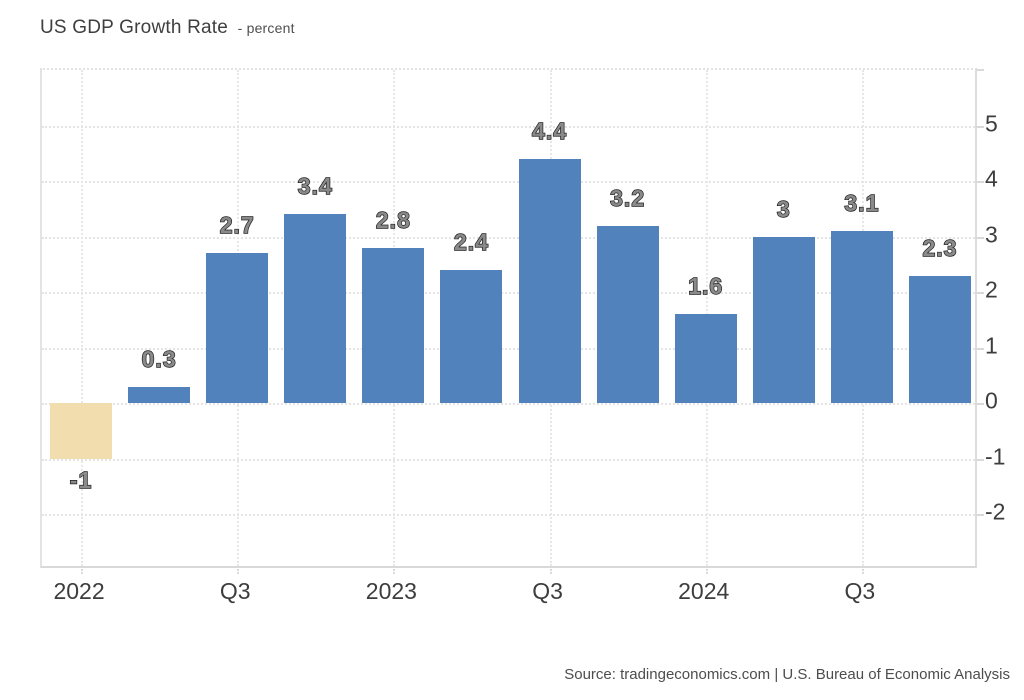 This screenshot has height=700, width=1024. What do you see at coordinates (995, 511) in the screenshot?
I see `y-axis-label: -2` at bounding box center [995, 511].